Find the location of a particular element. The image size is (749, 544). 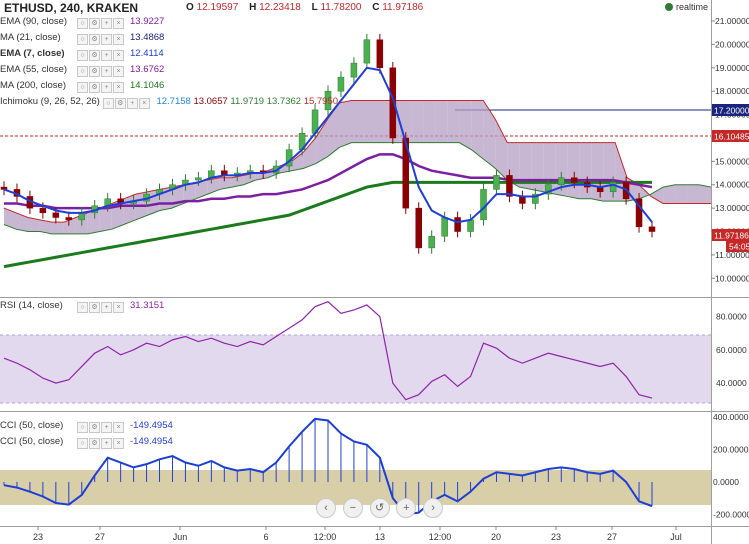

indicator-row-ema90: EMA (90, close) ○ ⚙ + × 13.9227 is located at coordinates (82, 23).